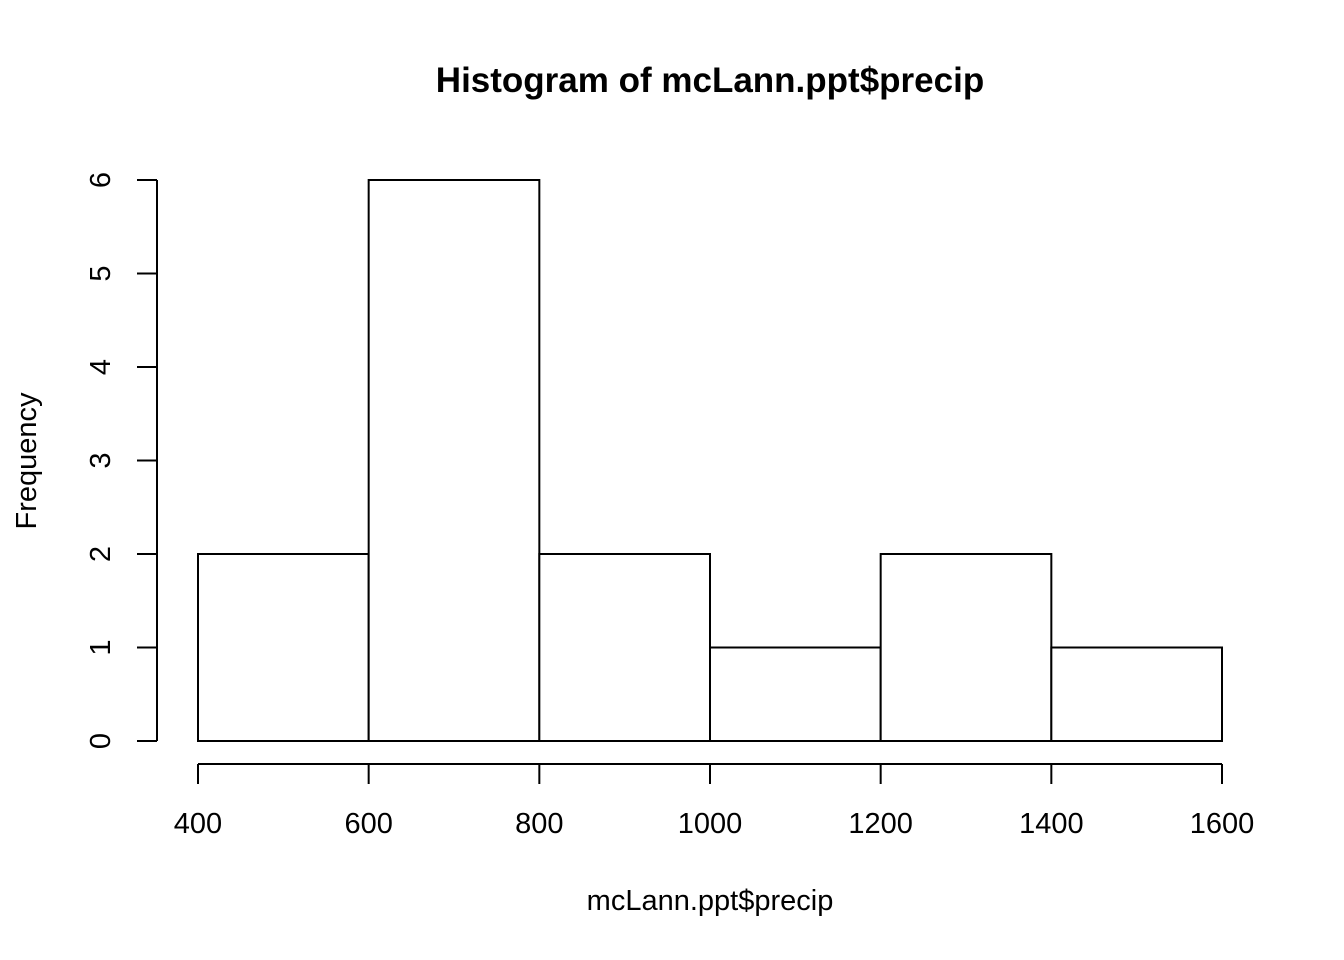  Describe the element at coordinates (880, 824) in the screenshot. I see `x-tick-label: 1200` at that location.